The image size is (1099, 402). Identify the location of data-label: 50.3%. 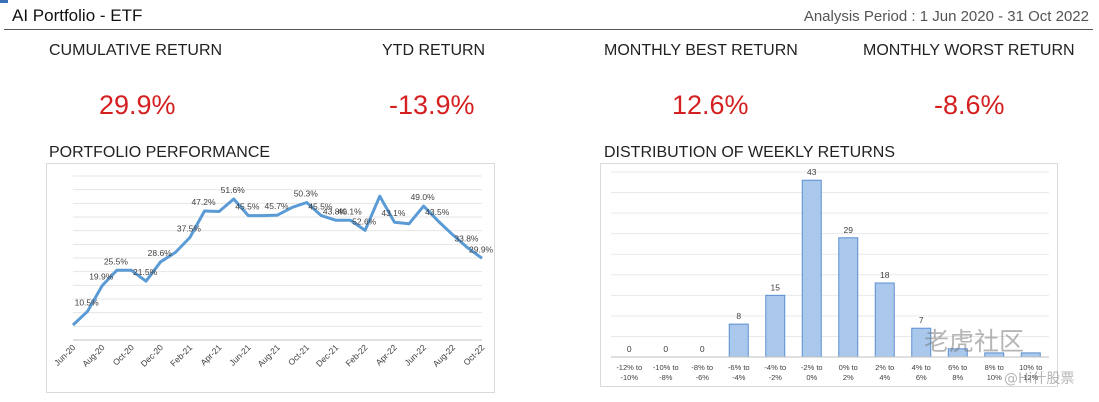
(306, 194).